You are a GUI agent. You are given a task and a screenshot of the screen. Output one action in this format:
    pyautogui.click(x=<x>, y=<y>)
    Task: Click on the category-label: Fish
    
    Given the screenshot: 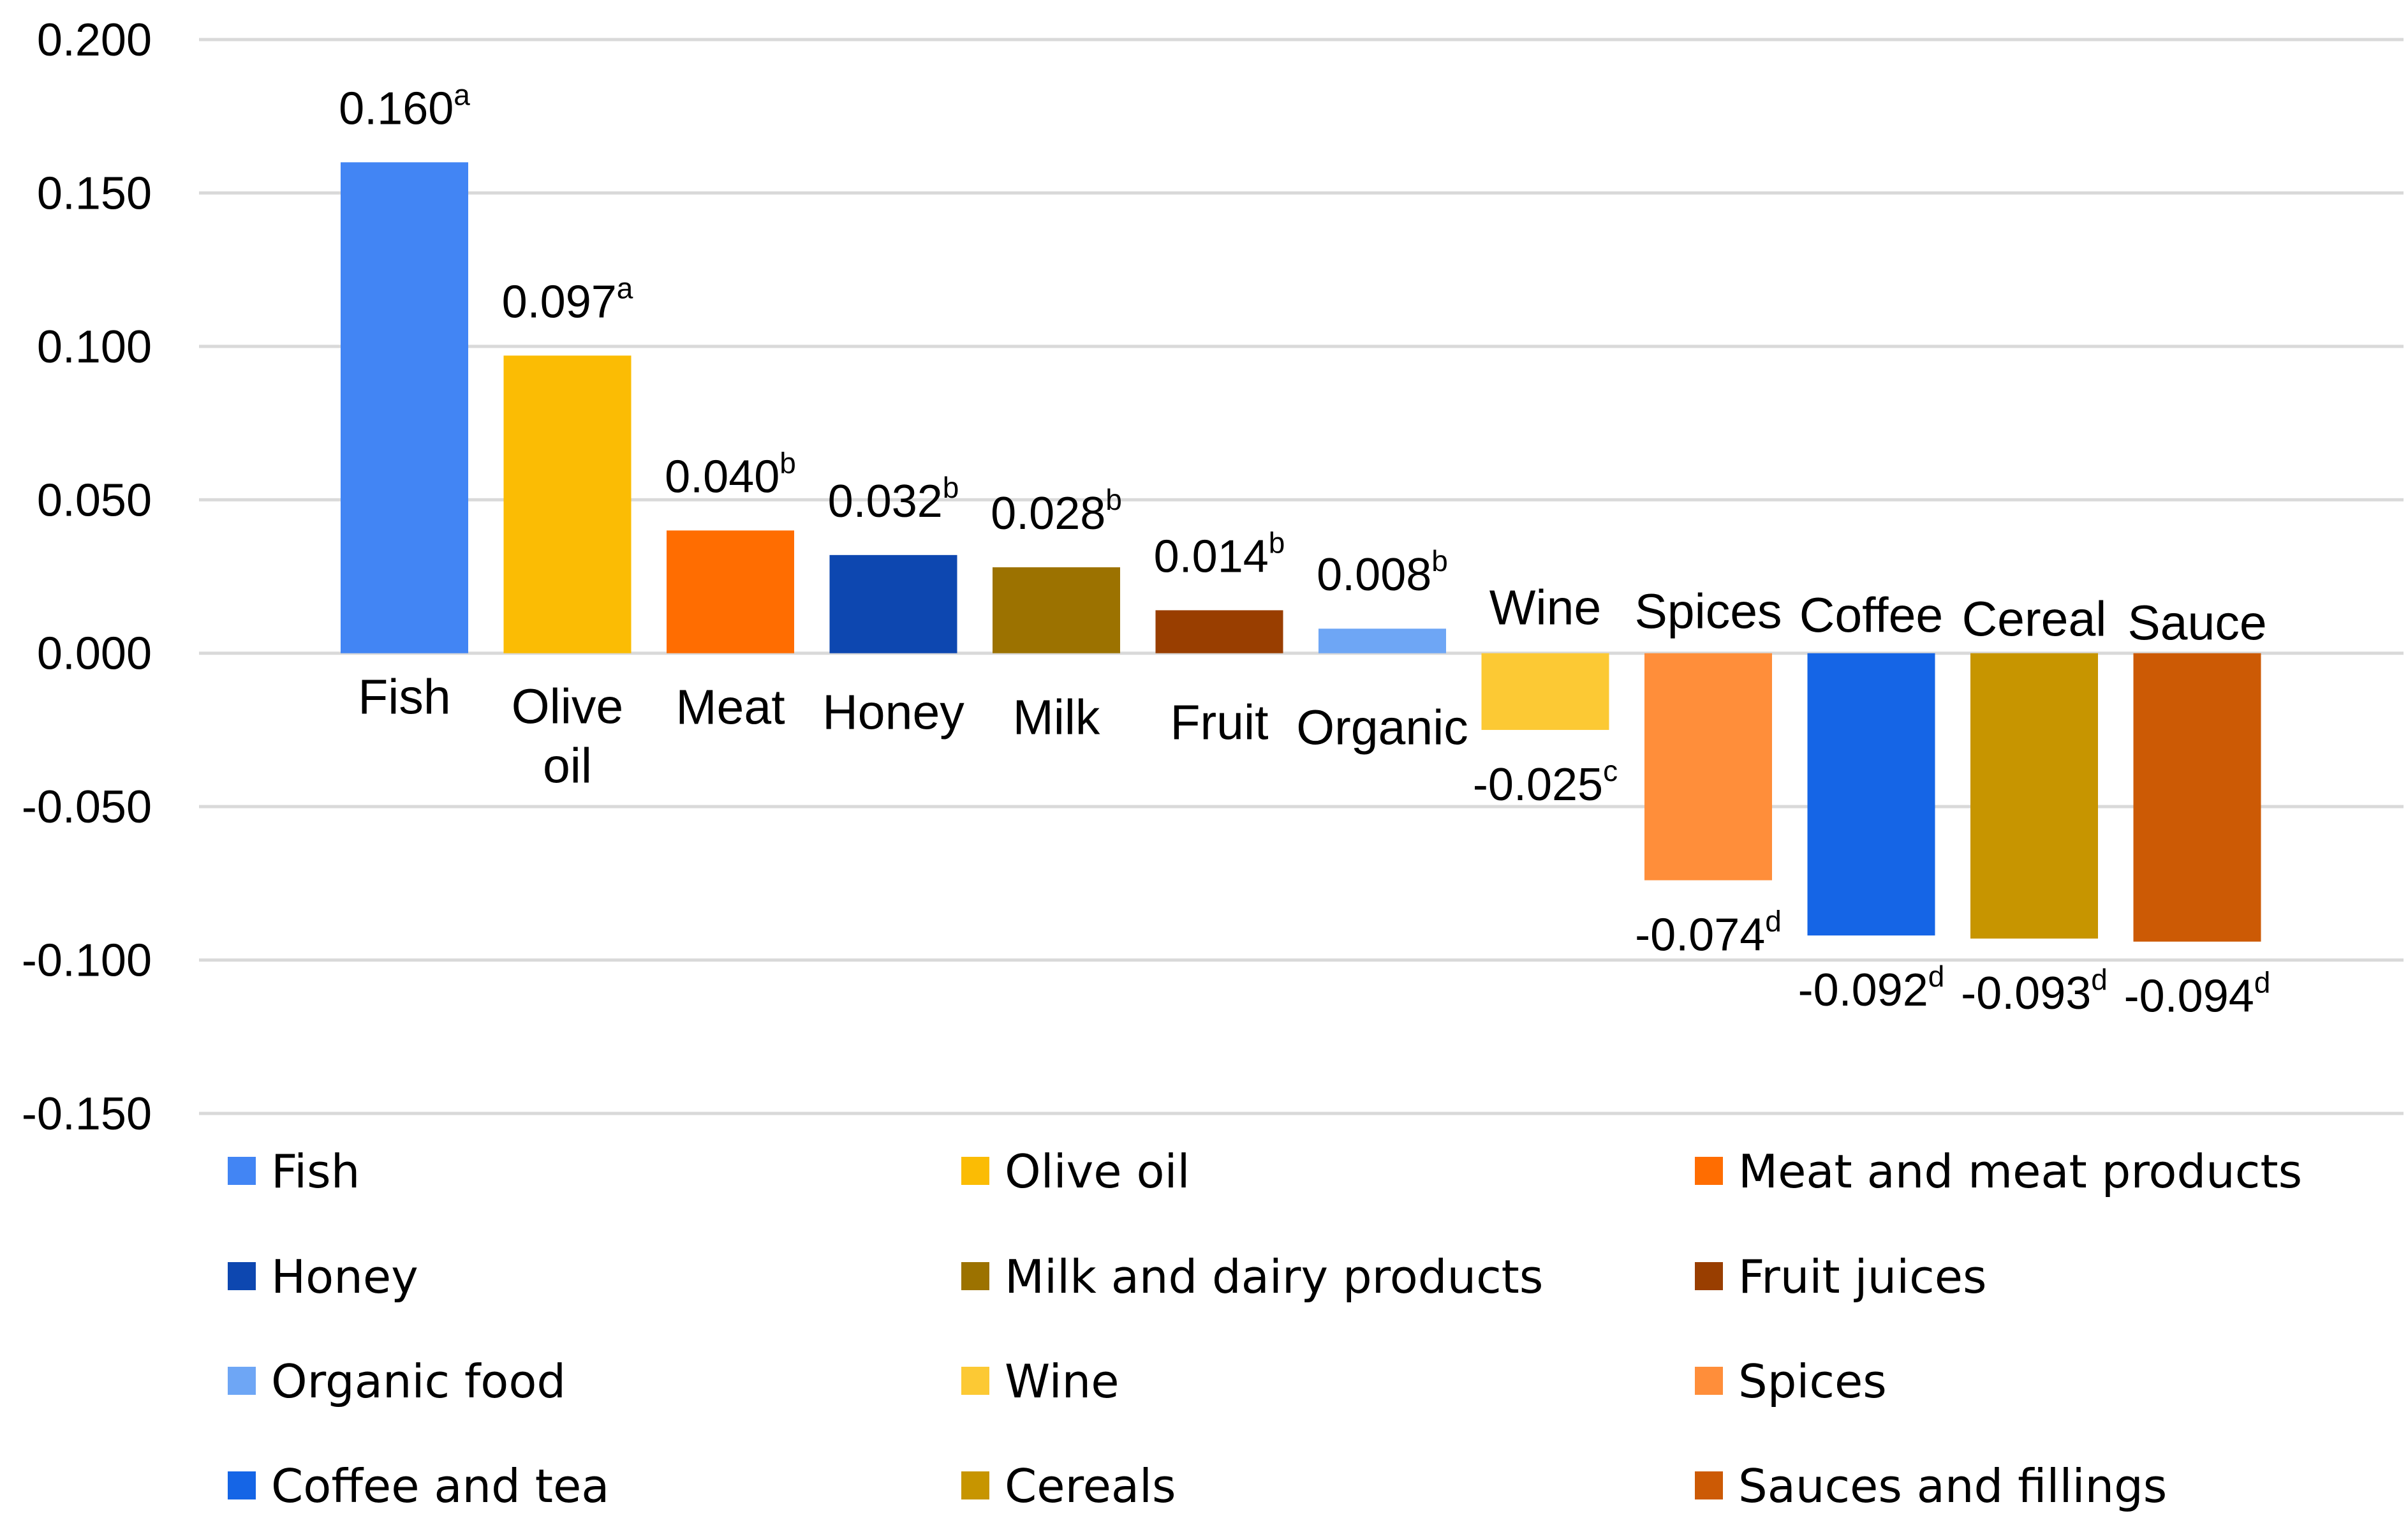 What is the action you would take?
    pyautogui.click(x=404, y=697)
    